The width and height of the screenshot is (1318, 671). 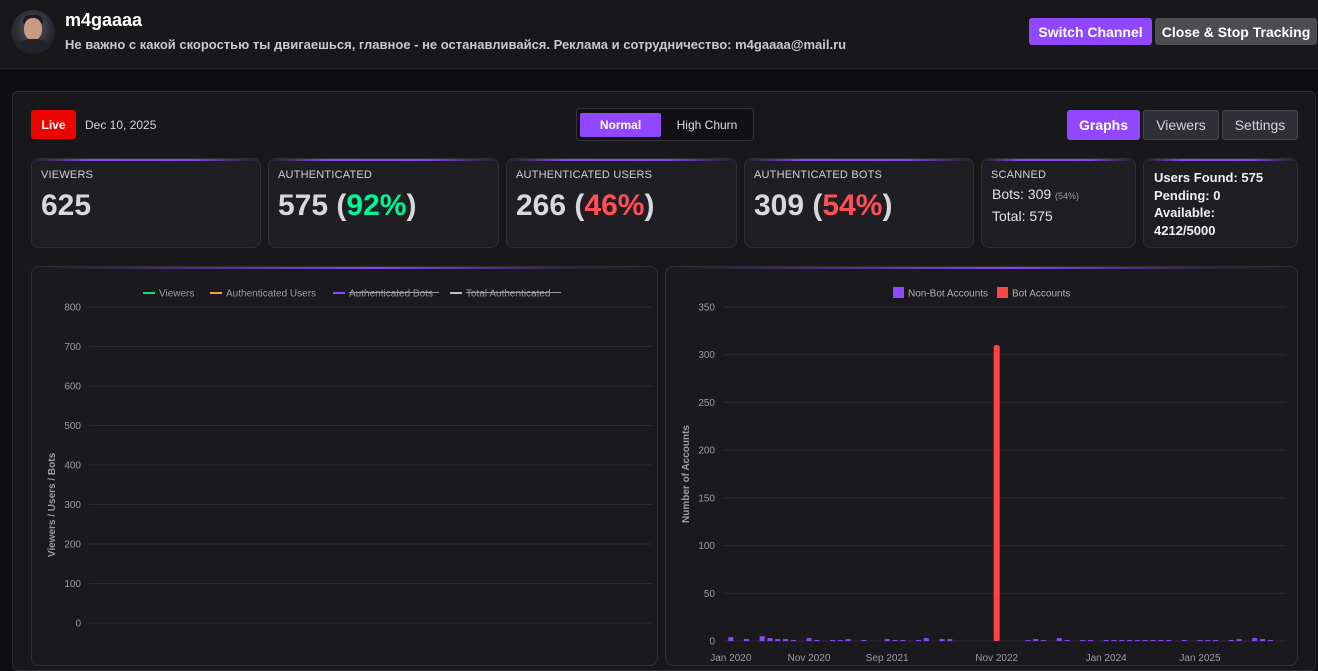 I want to click on authenticated-label: AUTHENTICATED, so click(x=325, y=175).